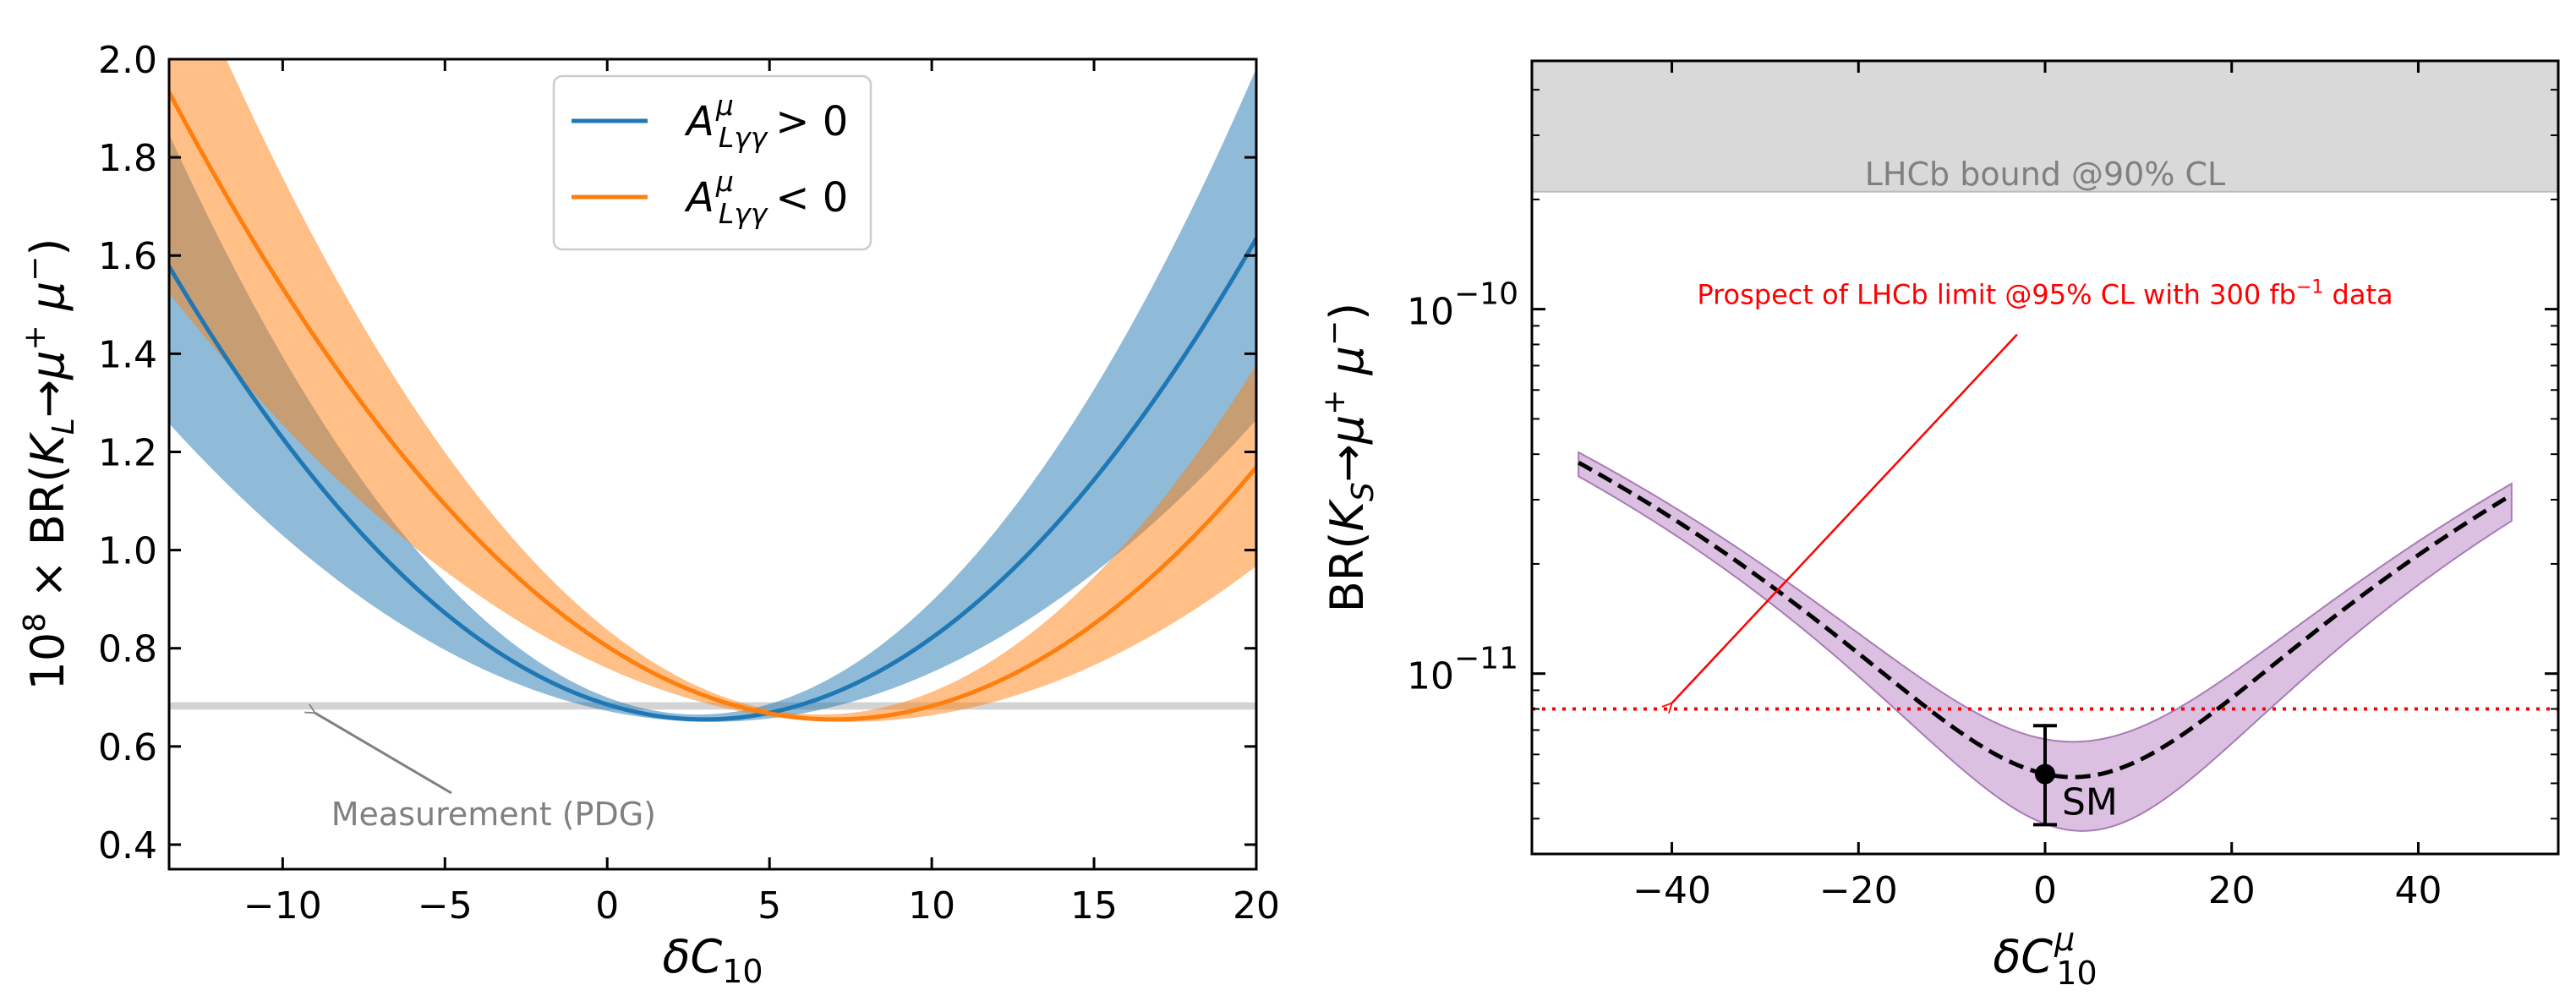  Describe the element at coordinates (1257, 906) in the screenshot. I see `left-x-tick-label: 20` at that location.